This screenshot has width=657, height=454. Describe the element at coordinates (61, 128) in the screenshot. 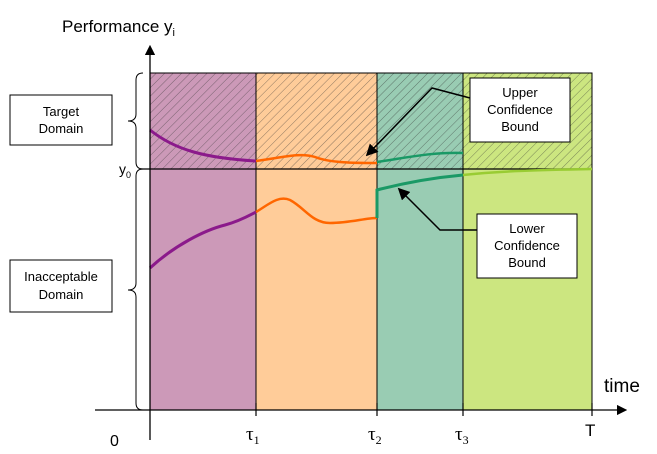

I see `target-domain-line2: Domain` at that location.